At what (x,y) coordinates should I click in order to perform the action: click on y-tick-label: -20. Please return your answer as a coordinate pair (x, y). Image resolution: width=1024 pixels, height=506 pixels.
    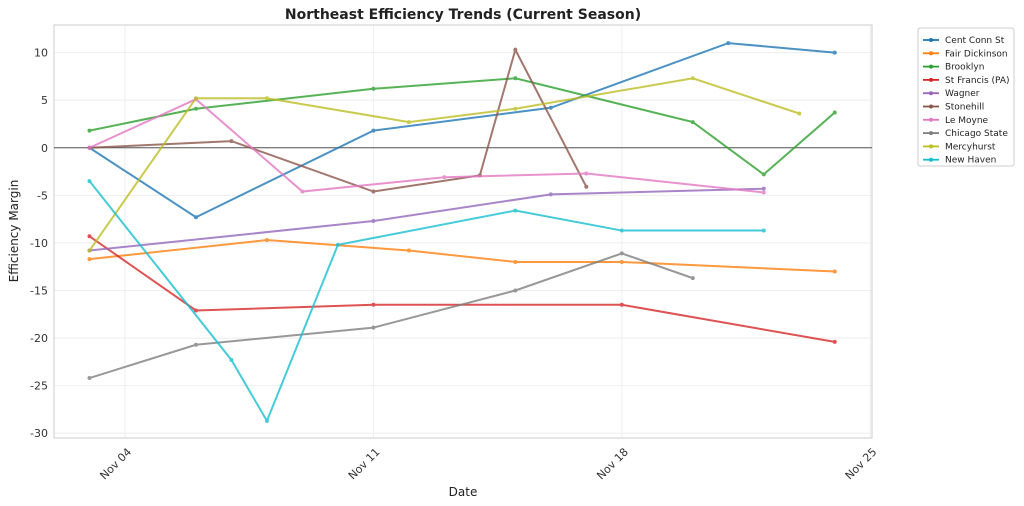
    Looking at the image, I should click on (39, 338).